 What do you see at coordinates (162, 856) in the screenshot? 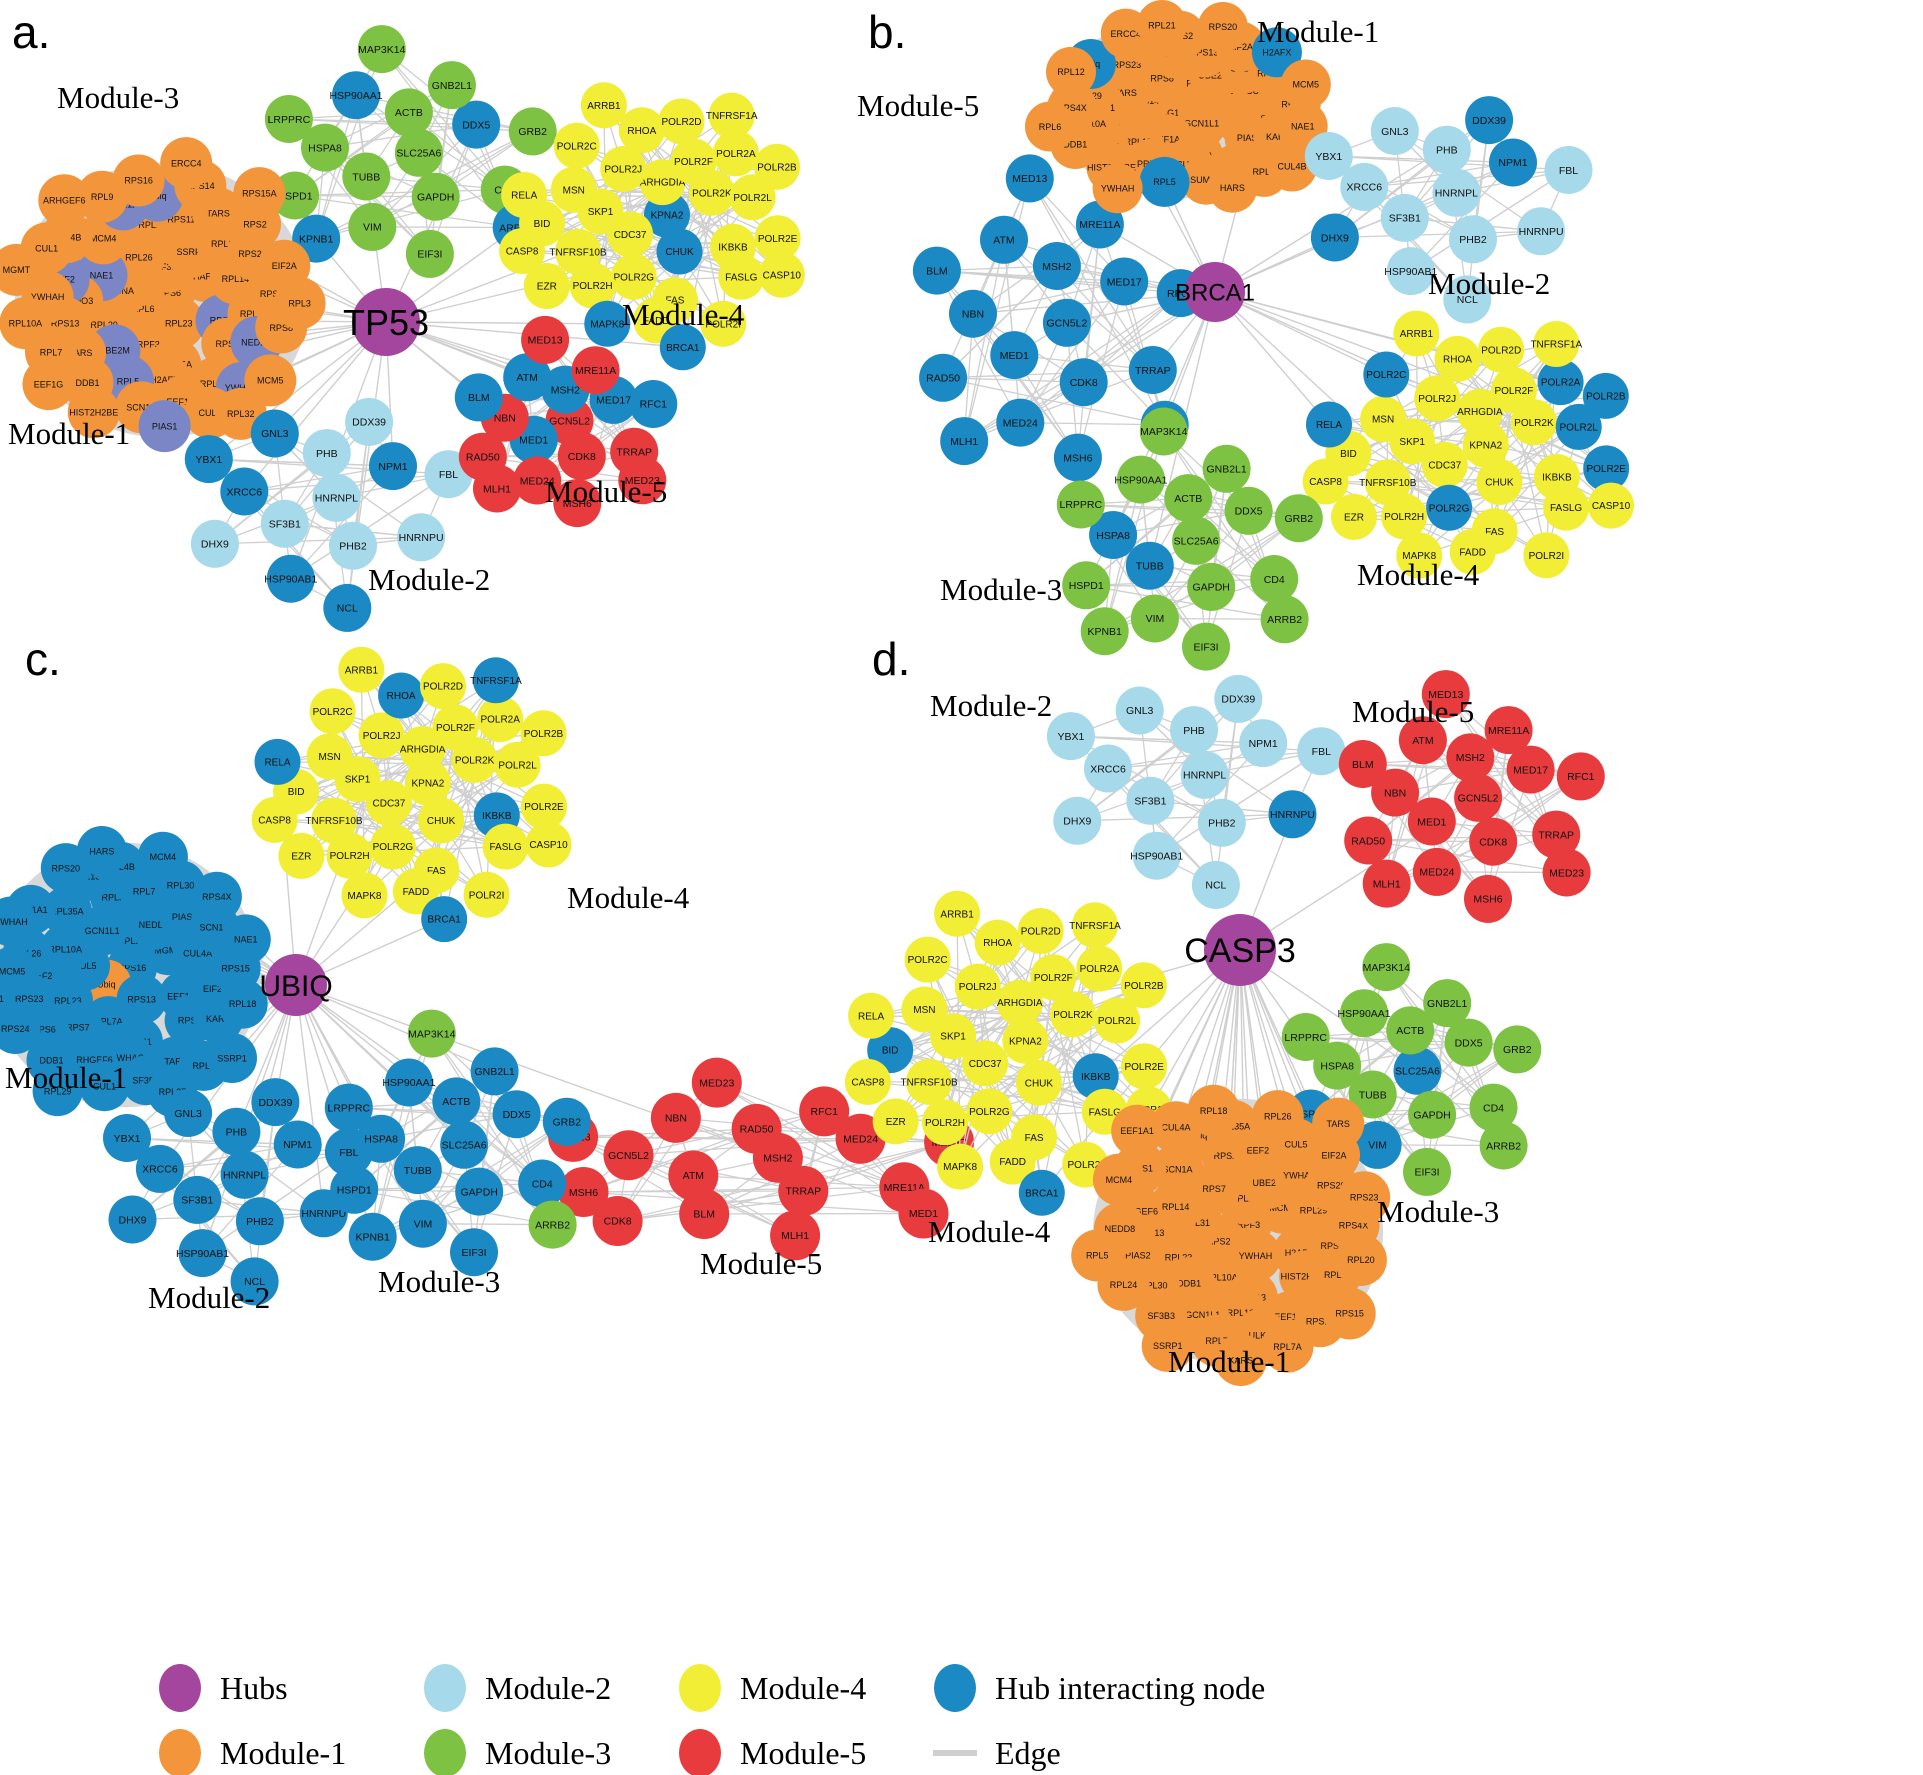
I see `node-MCM4: MCM4` at bounding box center [162, 856].